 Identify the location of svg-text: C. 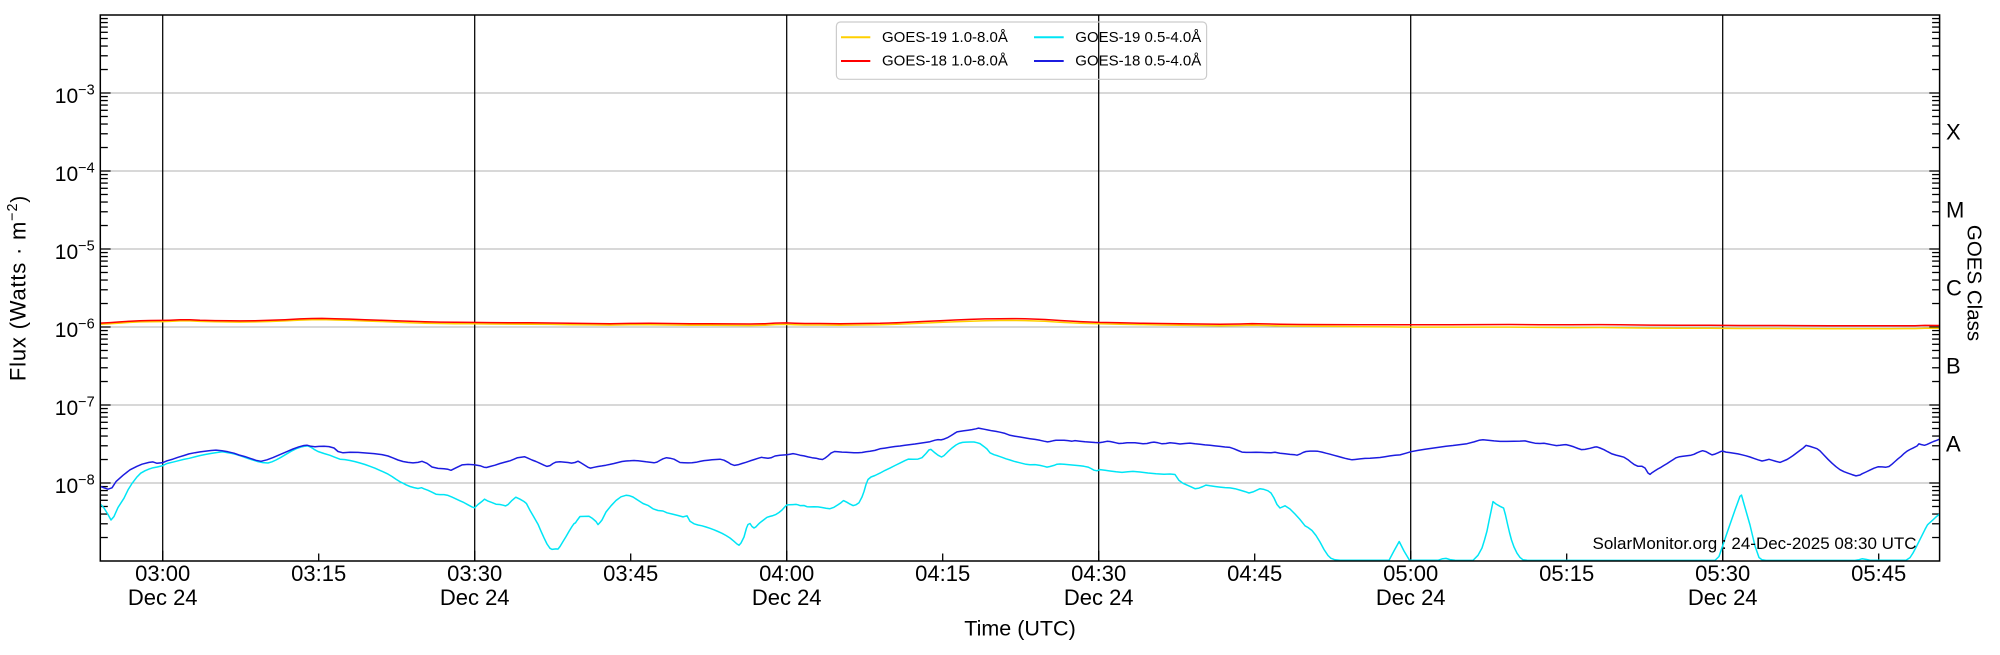
(1954, 288).